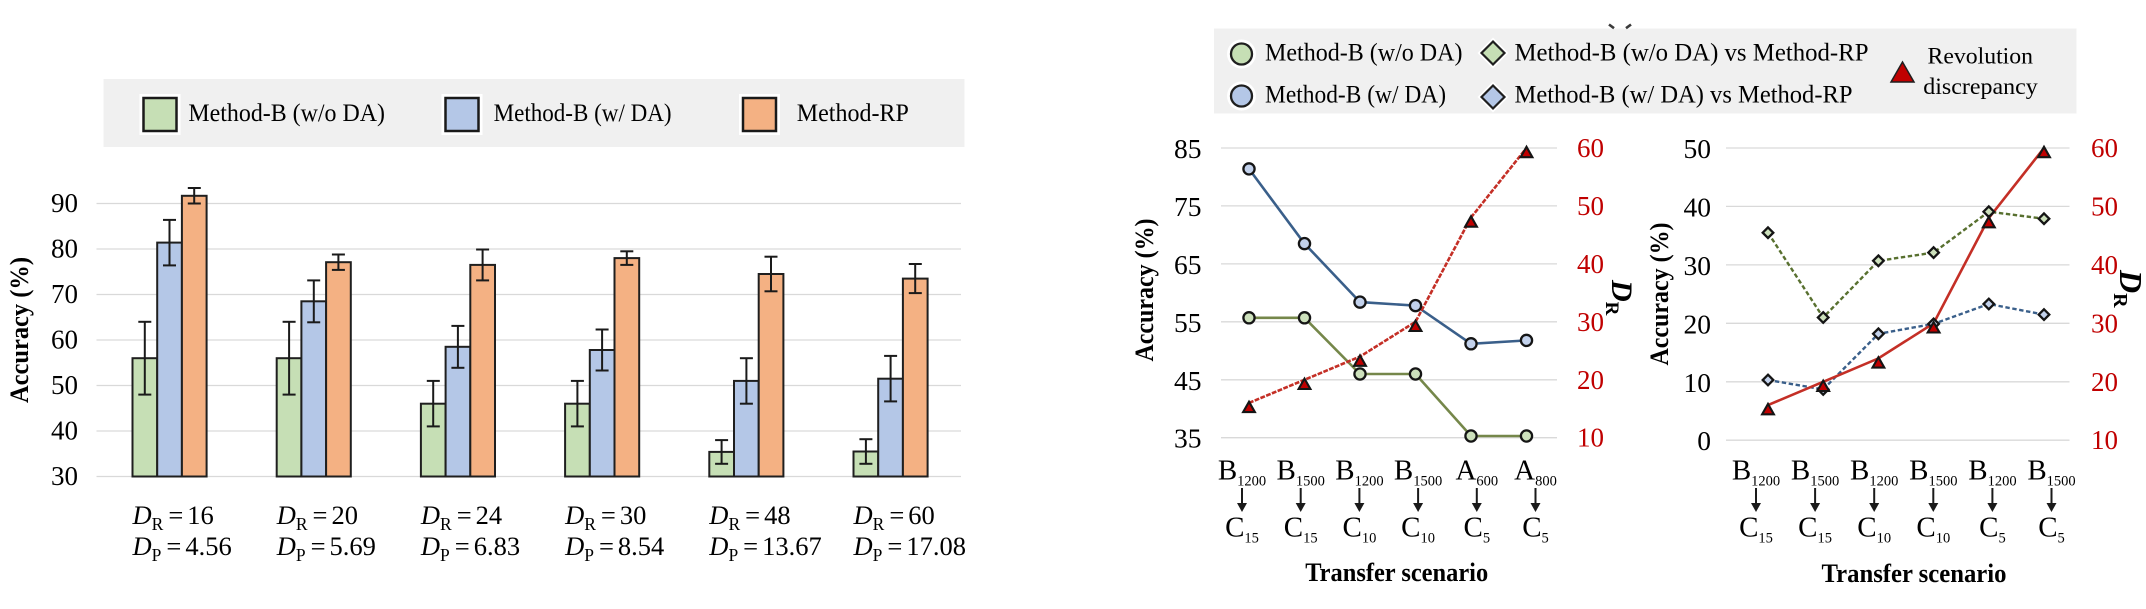  What do you see at coordinates (1188, 264) in the screenshot?
I see `svg-text: 65` at bounding box center [1188, 264].